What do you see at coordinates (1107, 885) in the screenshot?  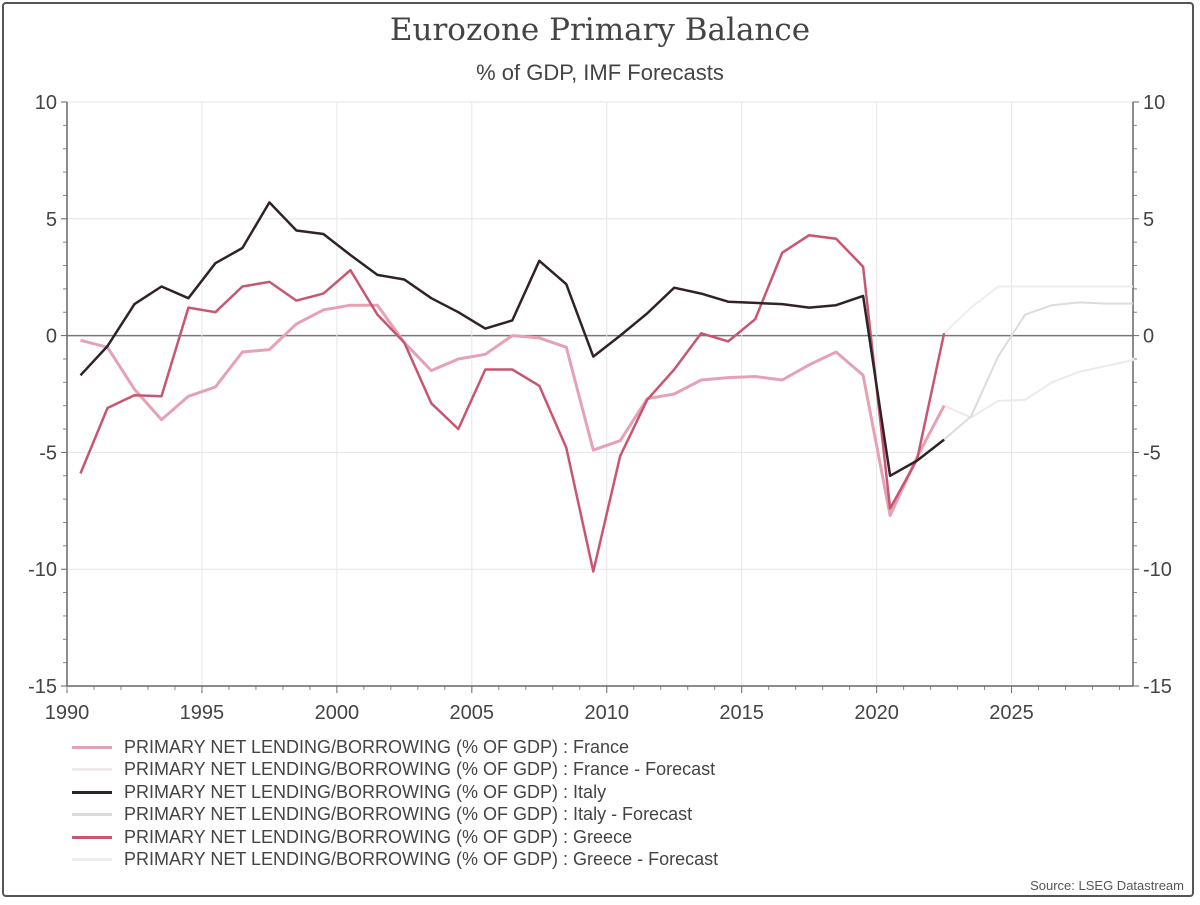 I see `source-note: Source: LSEG Datastream` at bounding box center [1107, 885].